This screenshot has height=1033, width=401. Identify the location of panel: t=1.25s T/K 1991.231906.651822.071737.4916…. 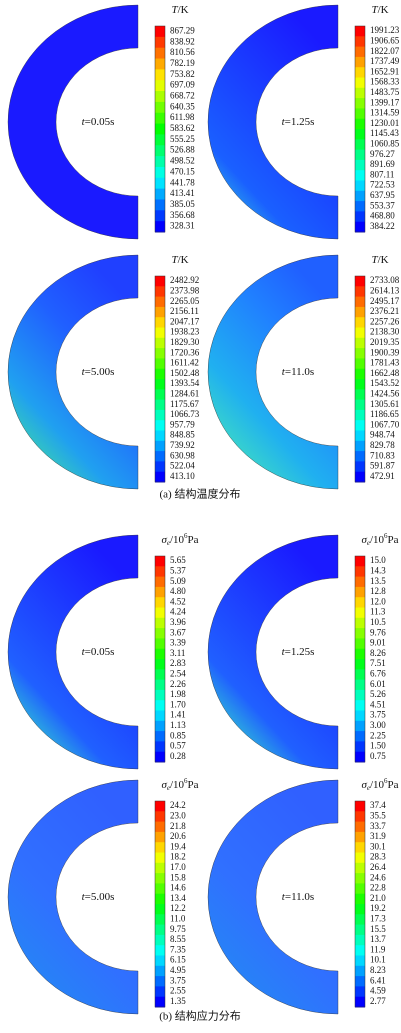
(303, 122).